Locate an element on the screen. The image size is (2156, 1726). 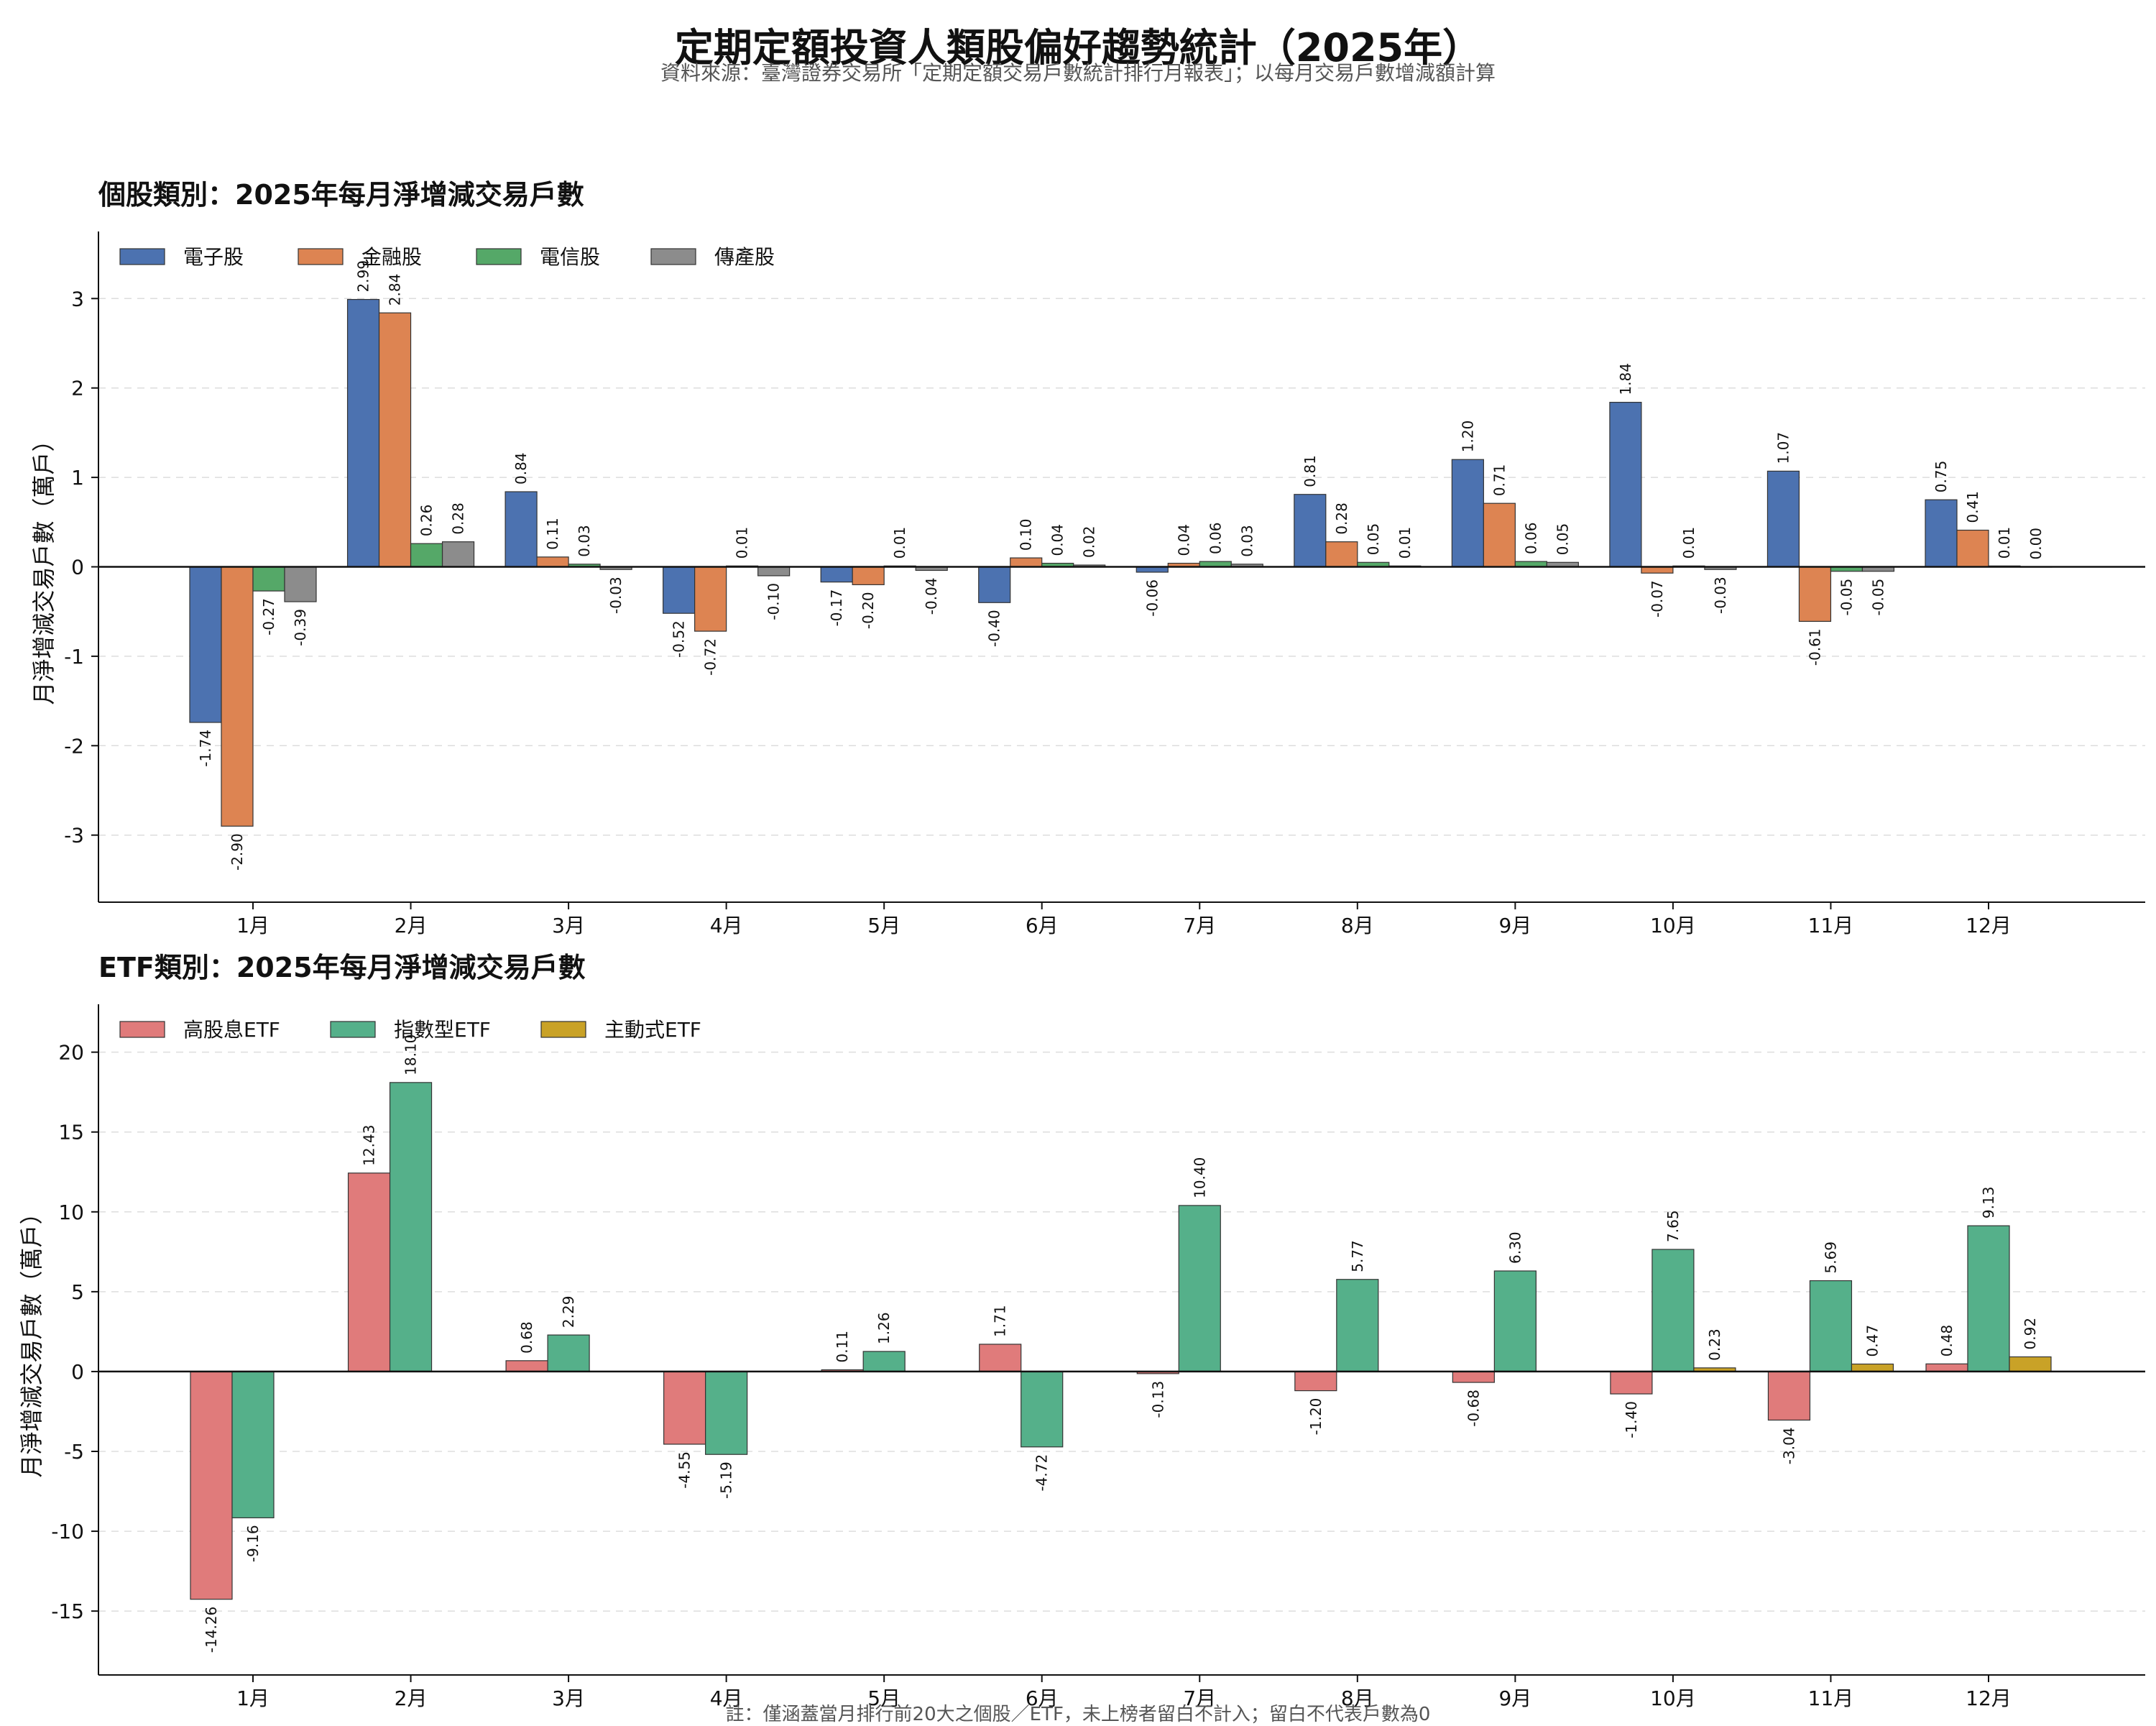
data-label: 0.02 is located at coordinates (1089, 541).